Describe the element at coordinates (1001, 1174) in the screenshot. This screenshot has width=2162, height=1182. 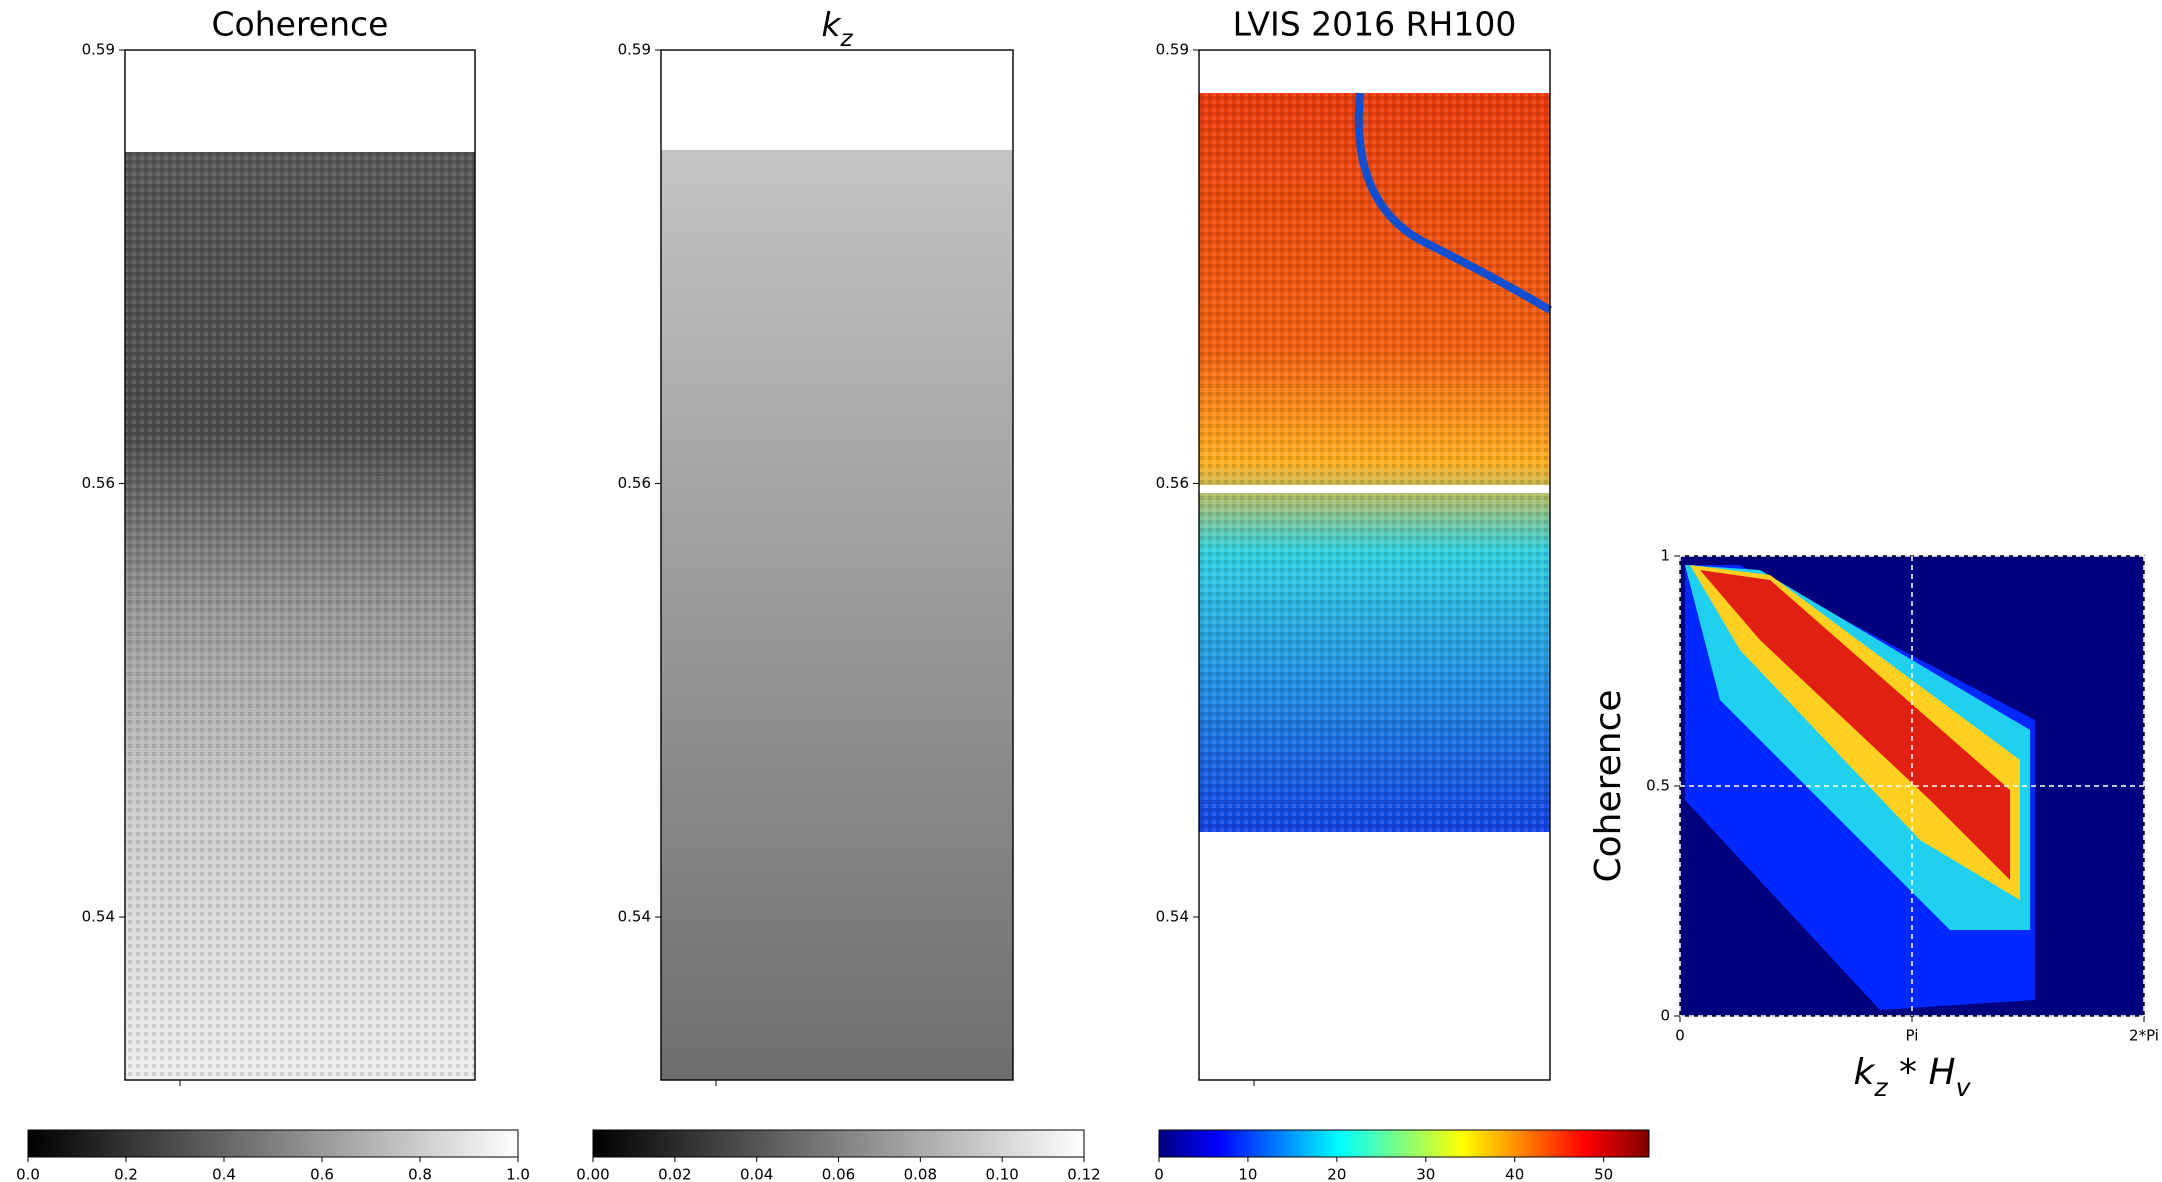
I see `colorbar-tick-label: 0.10` at that location.